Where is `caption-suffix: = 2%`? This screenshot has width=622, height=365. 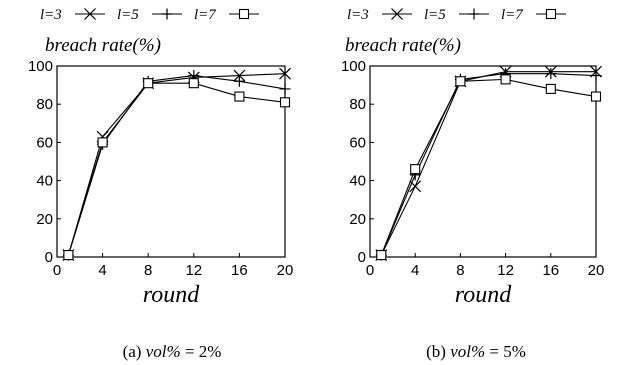 caption-suffix: = 2% is located at coordinates (201, 351).